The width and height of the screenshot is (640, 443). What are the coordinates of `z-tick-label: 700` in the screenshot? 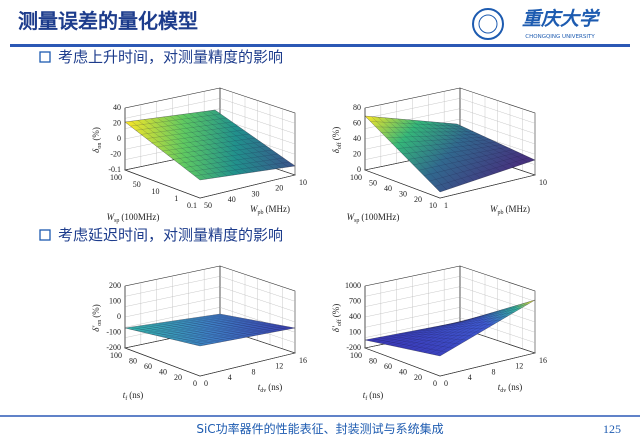 It's located at (355, 300).